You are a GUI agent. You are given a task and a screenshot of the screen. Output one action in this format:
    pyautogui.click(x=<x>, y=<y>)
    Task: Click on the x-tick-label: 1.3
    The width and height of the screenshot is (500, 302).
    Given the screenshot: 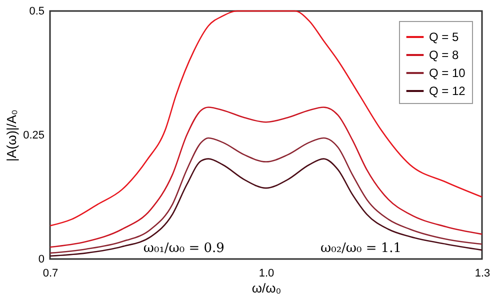 What is the action you would take?
    pyautogui.click(x=482, y=274)
    